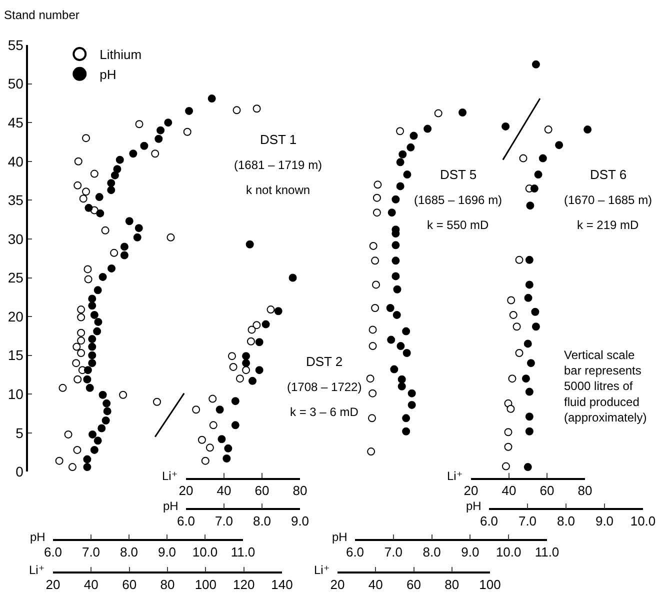 The image size is (663, 593). What do you see at coordinates (458, 225) in the screenshot?
I see `annotation: k = 550 mD` at bounding box center [458, 225].